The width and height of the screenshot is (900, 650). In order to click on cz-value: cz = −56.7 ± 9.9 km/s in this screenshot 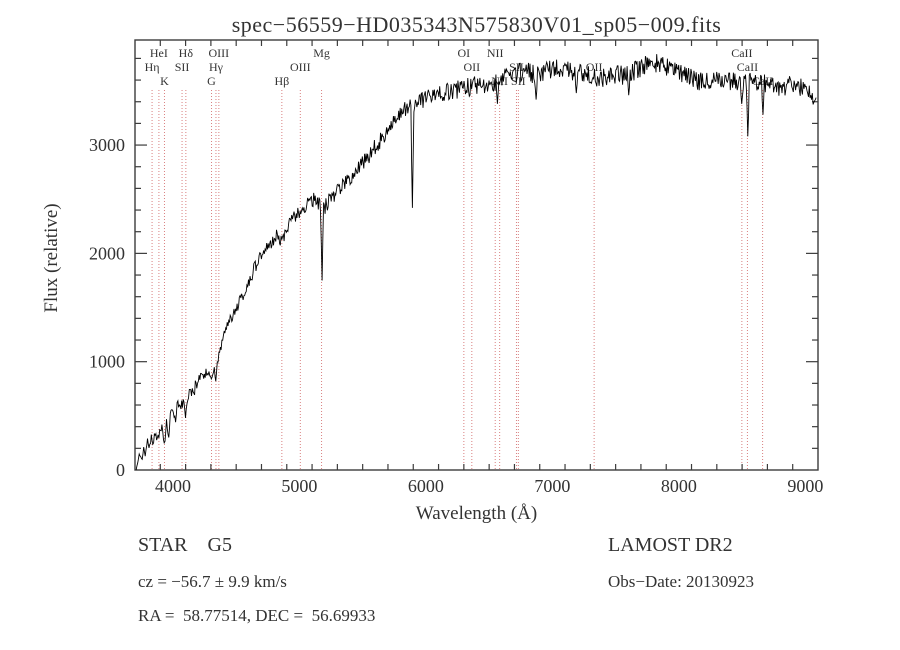, I will do `click(212, 581)`.